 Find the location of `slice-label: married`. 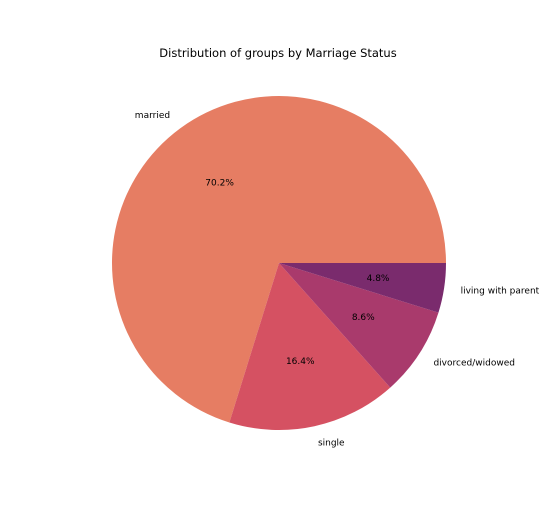

slice-label: married is located at coordinates (152, 116).